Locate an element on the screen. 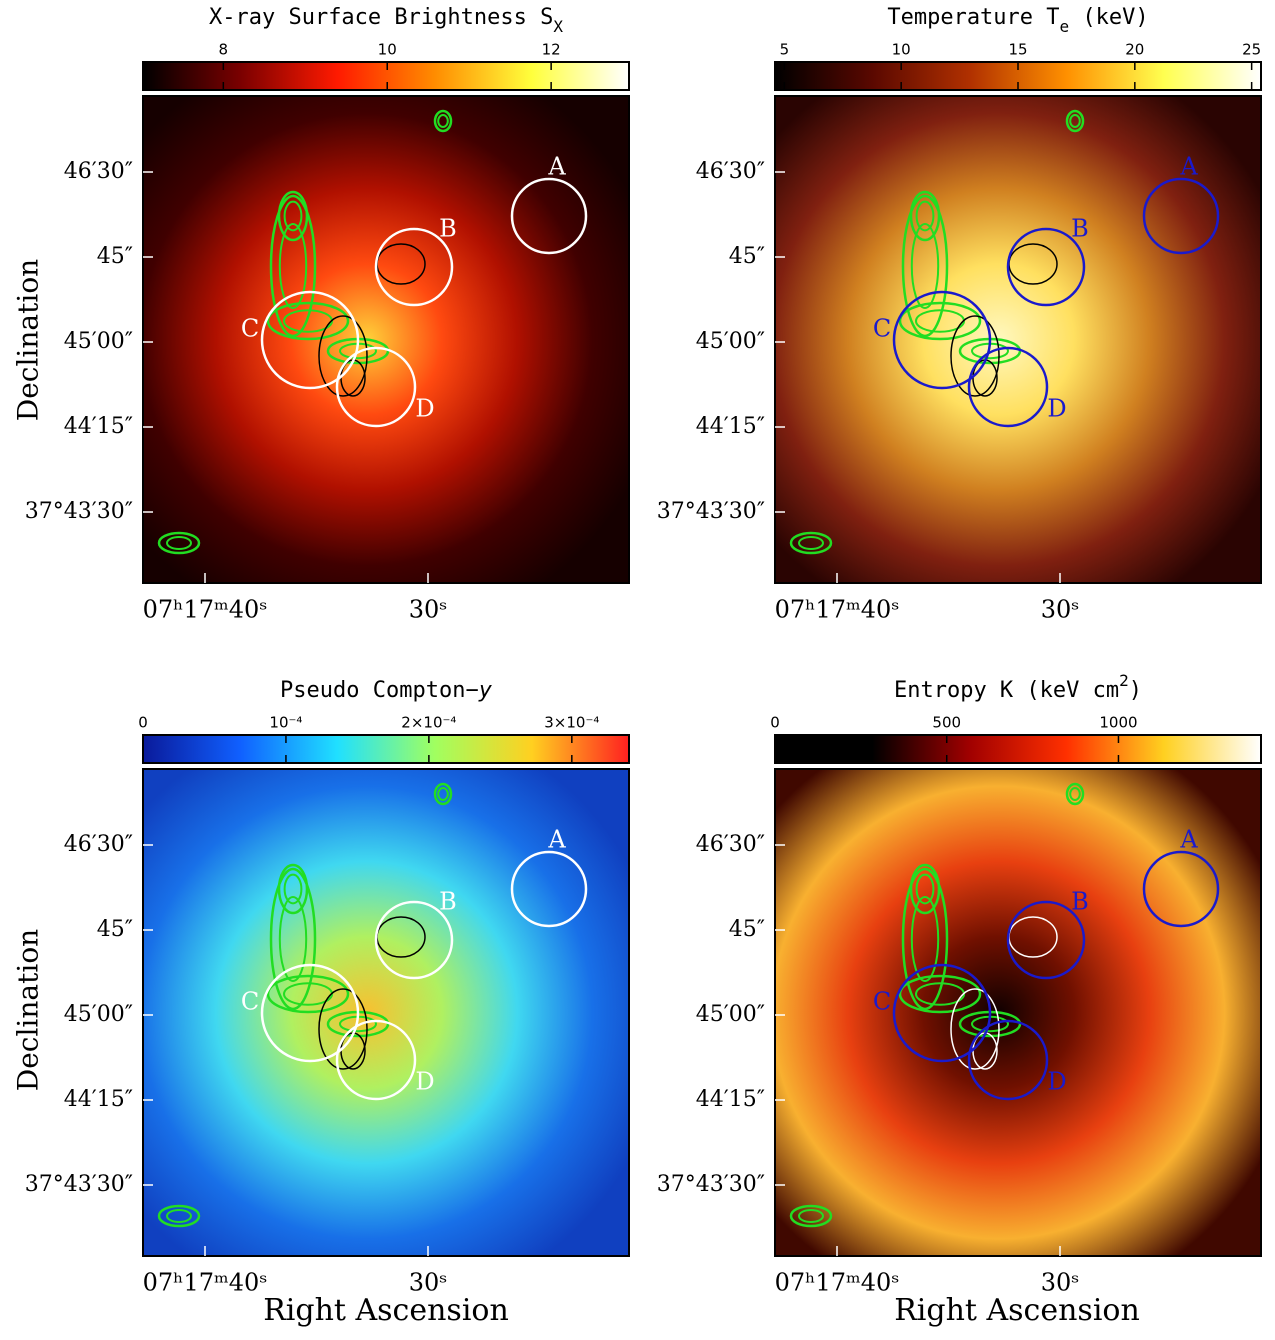  panel-title: Pseudo Compton−y is located at coordinates (386, 690).